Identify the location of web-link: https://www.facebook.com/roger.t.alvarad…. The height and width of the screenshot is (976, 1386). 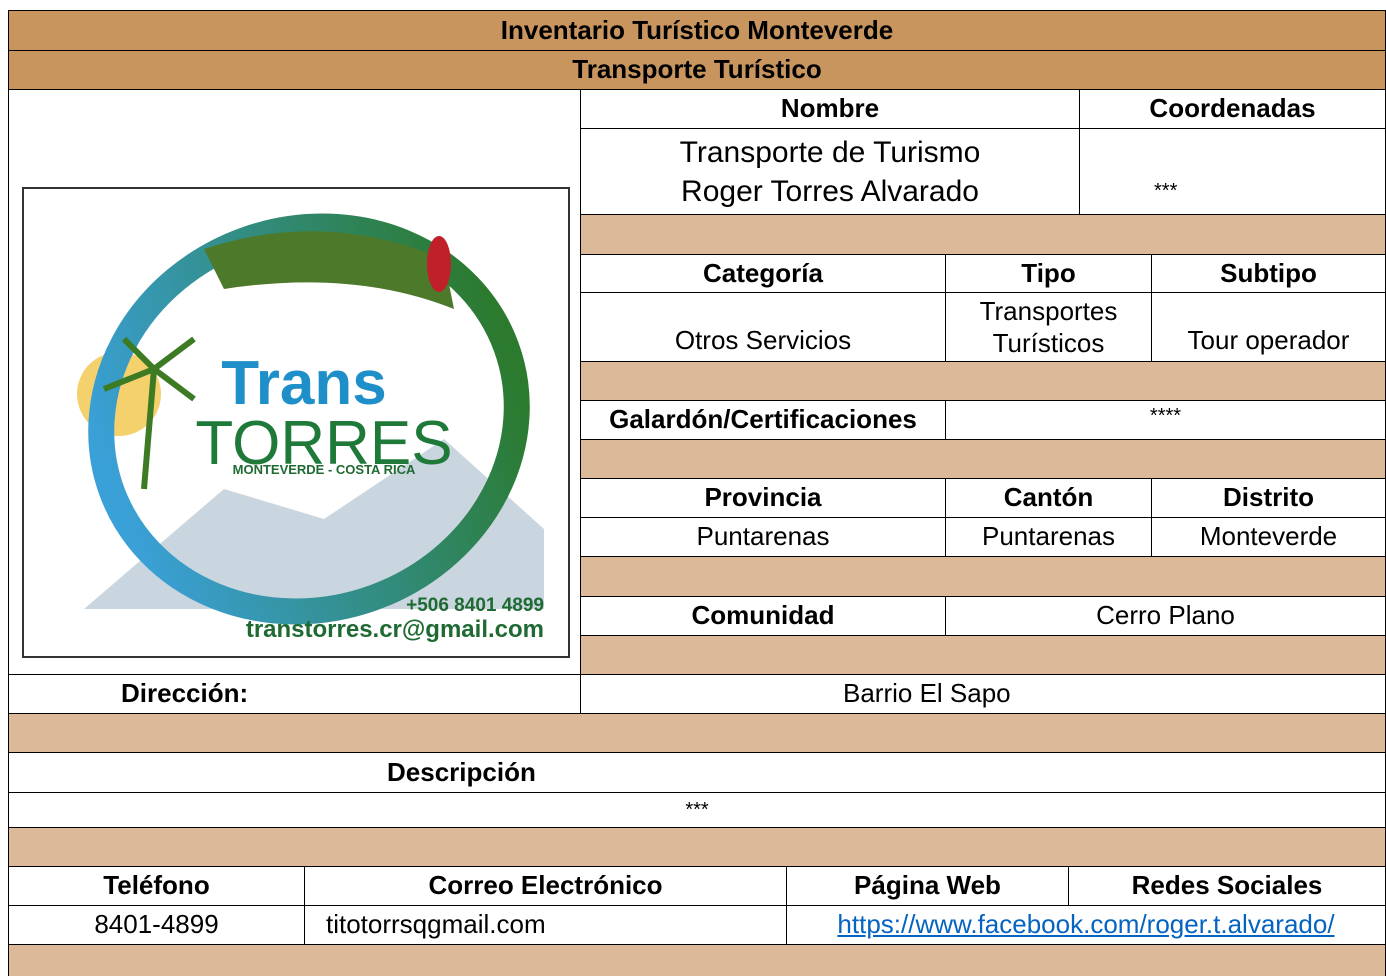
(1086, 924).